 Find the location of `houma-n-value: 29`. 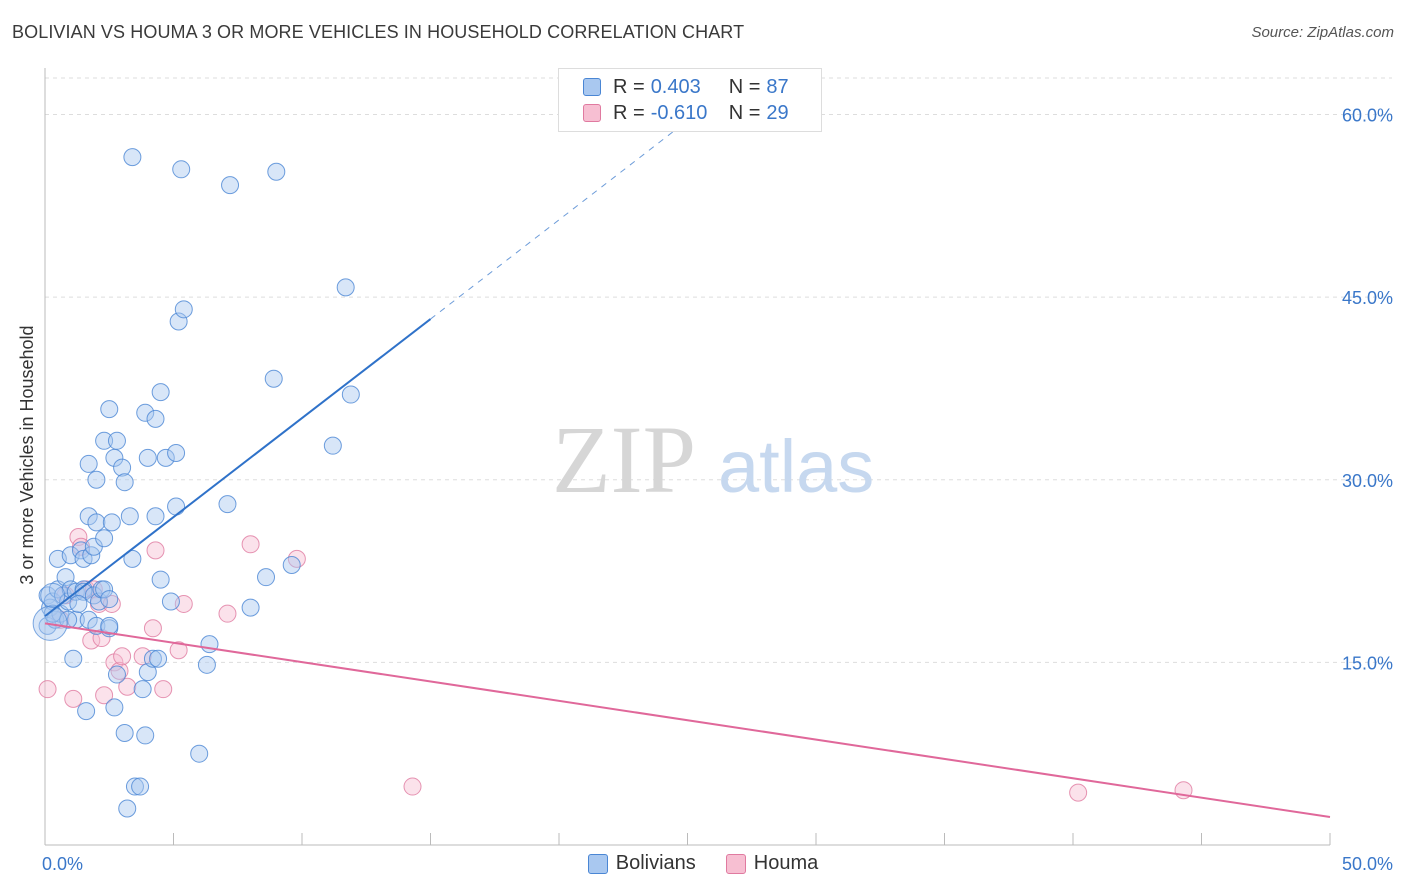

houma-n-value: 29 is located at coordinates (777, 112).